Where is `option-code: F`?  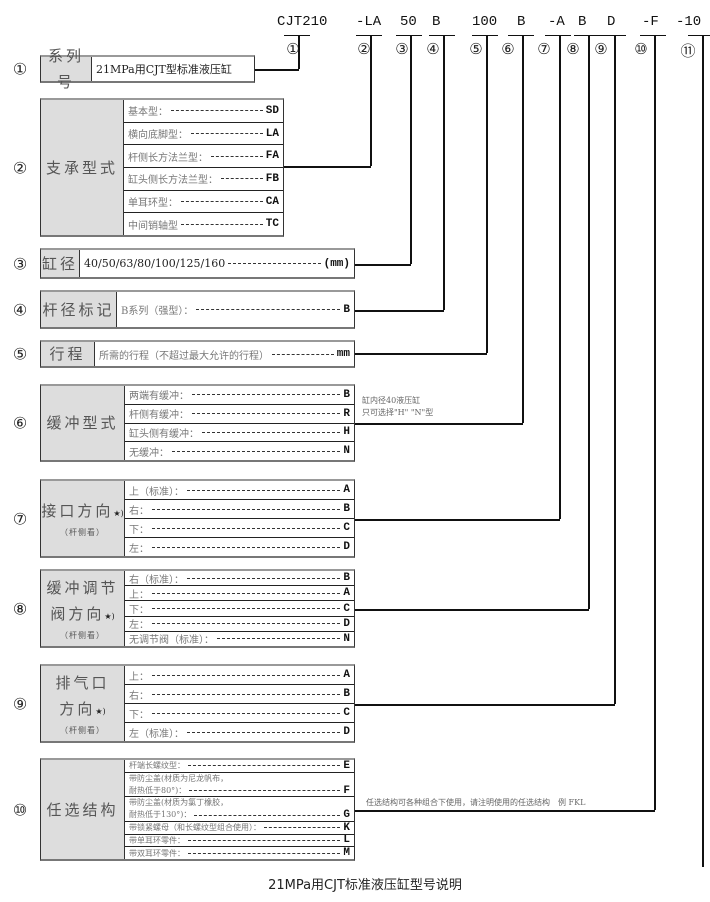 option-code: F is located at coordinates (346, 790).